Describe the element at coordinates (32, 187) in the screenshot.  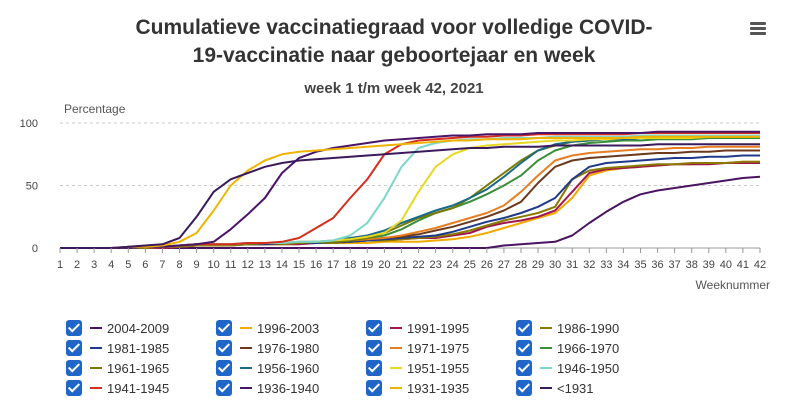
I see `y-tick-label: 50` at that location.